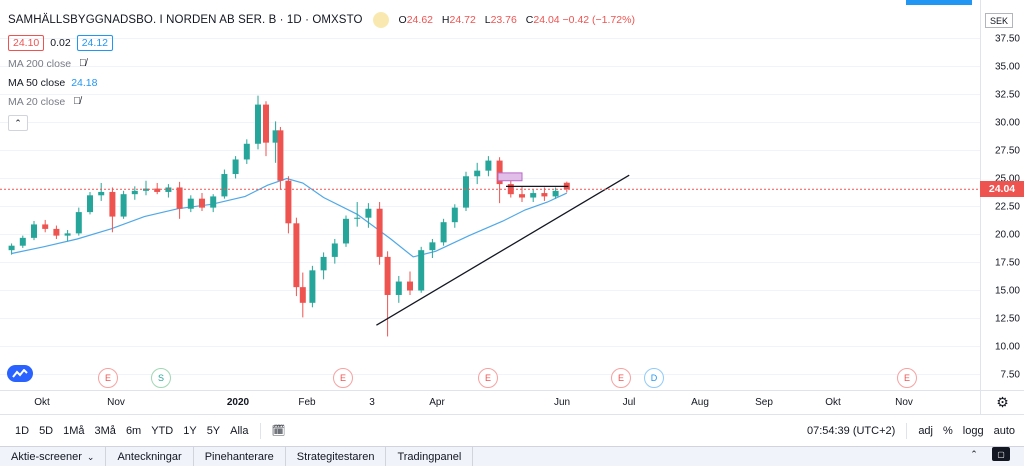  I want to click on tradingview-logo-icon, so click(20, 373).